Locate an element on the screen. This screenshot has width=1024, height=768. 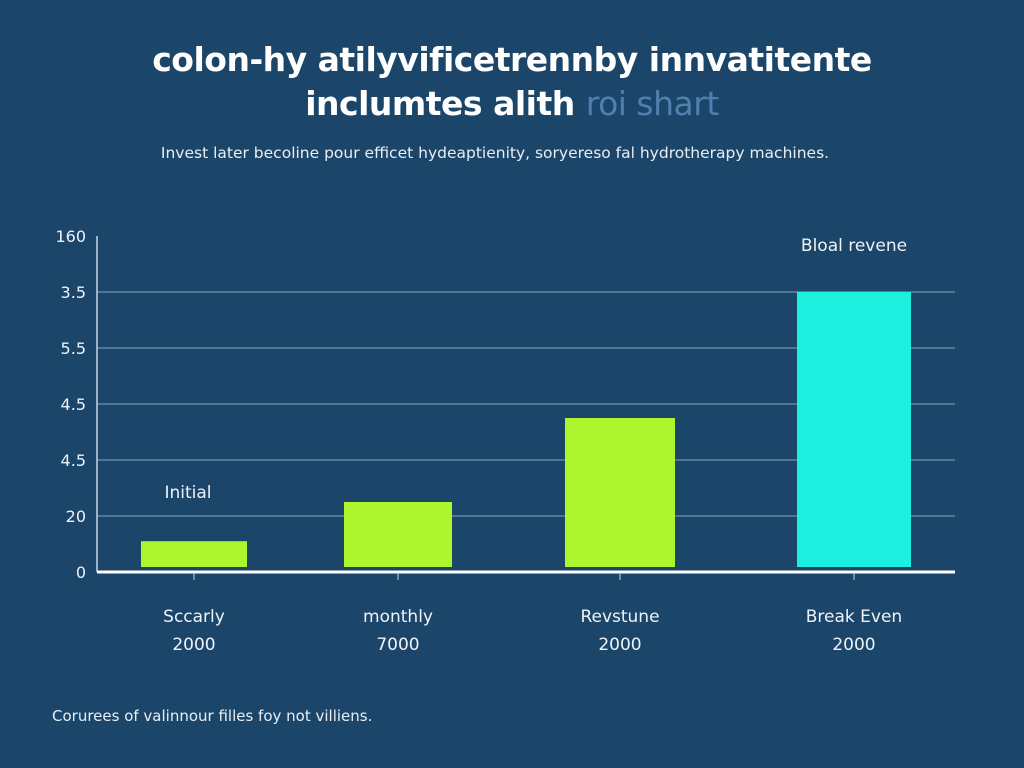
chart-title-line2: inclumtes alith roi shart is located at coordinates (512, 103).